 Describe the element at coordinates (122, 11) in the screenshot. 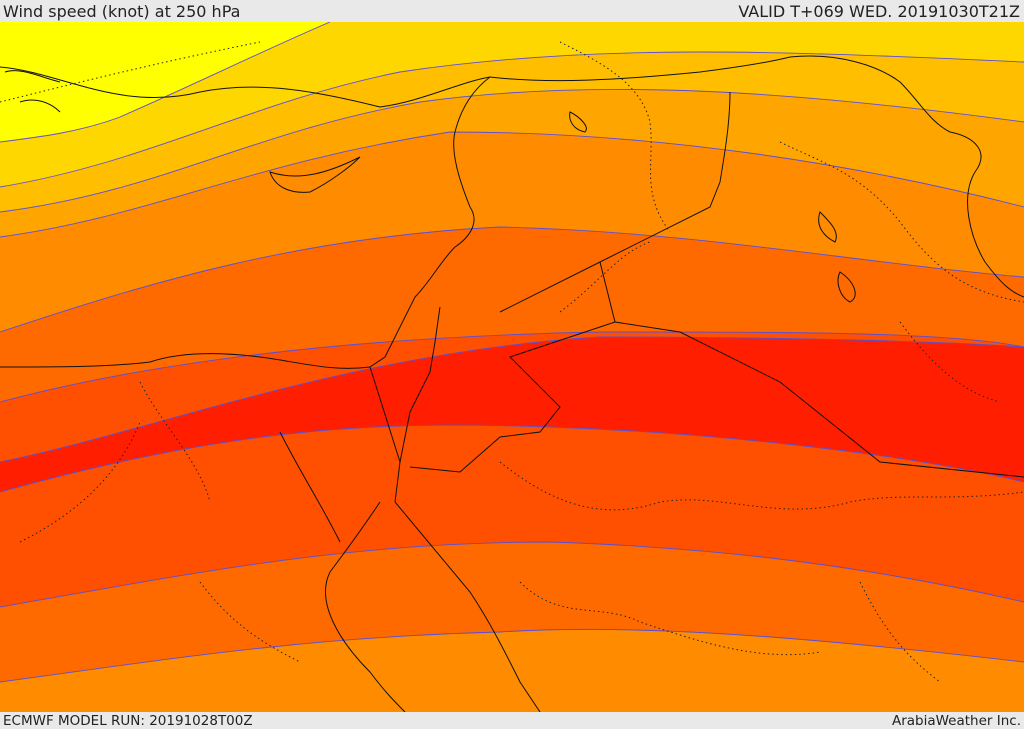

I see `chart-title: Wind speed (knot) at 250 hPa` at that location.